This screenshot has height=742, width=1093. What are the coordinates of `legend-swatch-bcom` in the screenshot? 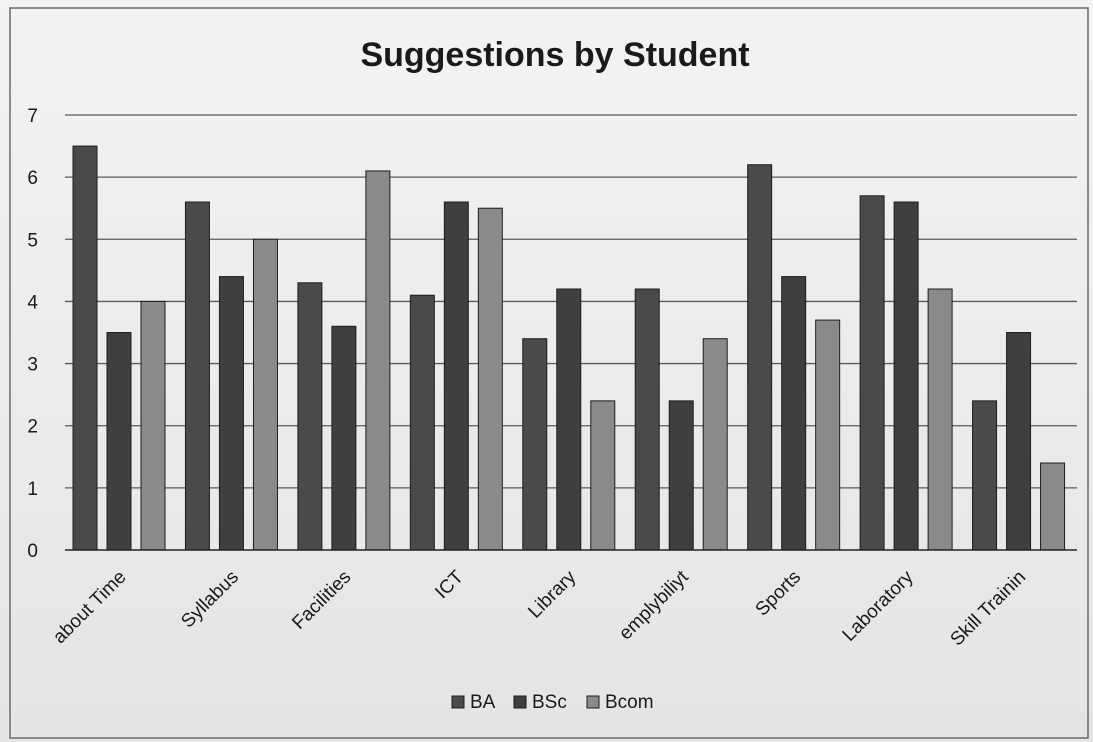 It's located at (593, 702).